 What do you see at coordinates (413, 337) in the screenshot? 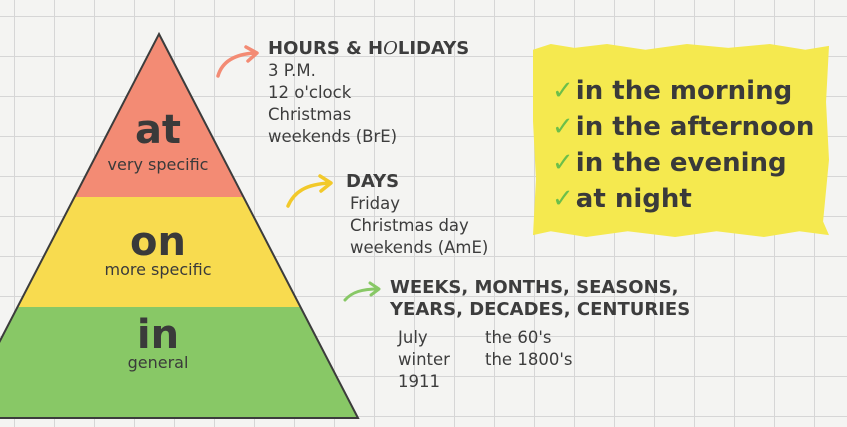
I see `in-item: July` at bounding box center [413, 337].